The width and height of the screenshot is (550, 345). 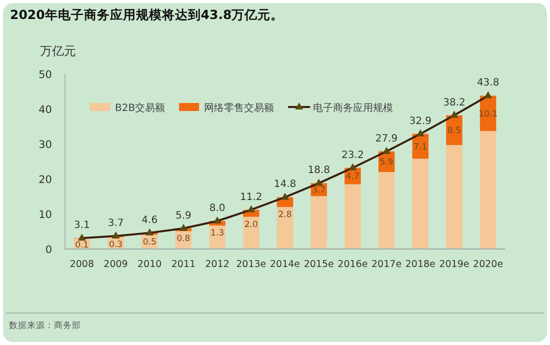 What do you see at coordinates (45, 325) in the screenshot?
I see `source-note: 数据来源：商务部` at bounding box center [45, 325].